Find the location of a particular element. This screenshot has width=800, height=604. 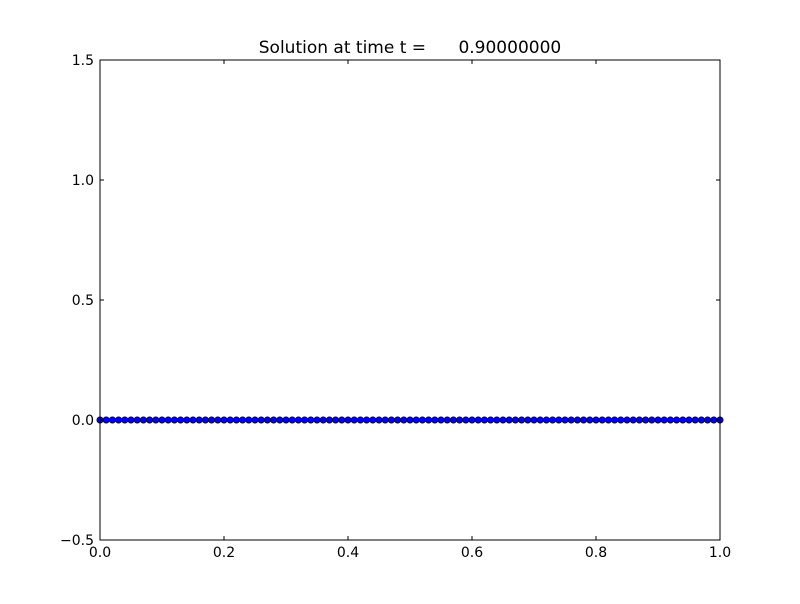

data-markers is located at coordinates (410, 420).